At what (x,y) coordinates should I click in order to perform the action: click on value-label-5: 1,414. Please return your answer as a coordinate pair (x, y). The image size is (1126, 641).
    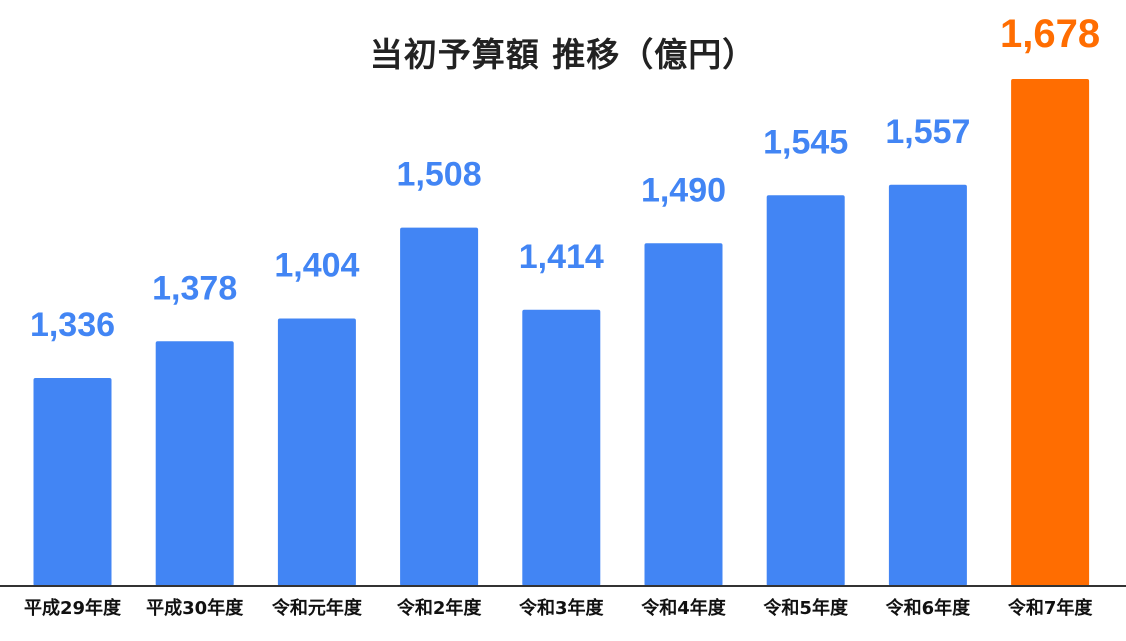
    Looking at the image, I should click on (561, 257).